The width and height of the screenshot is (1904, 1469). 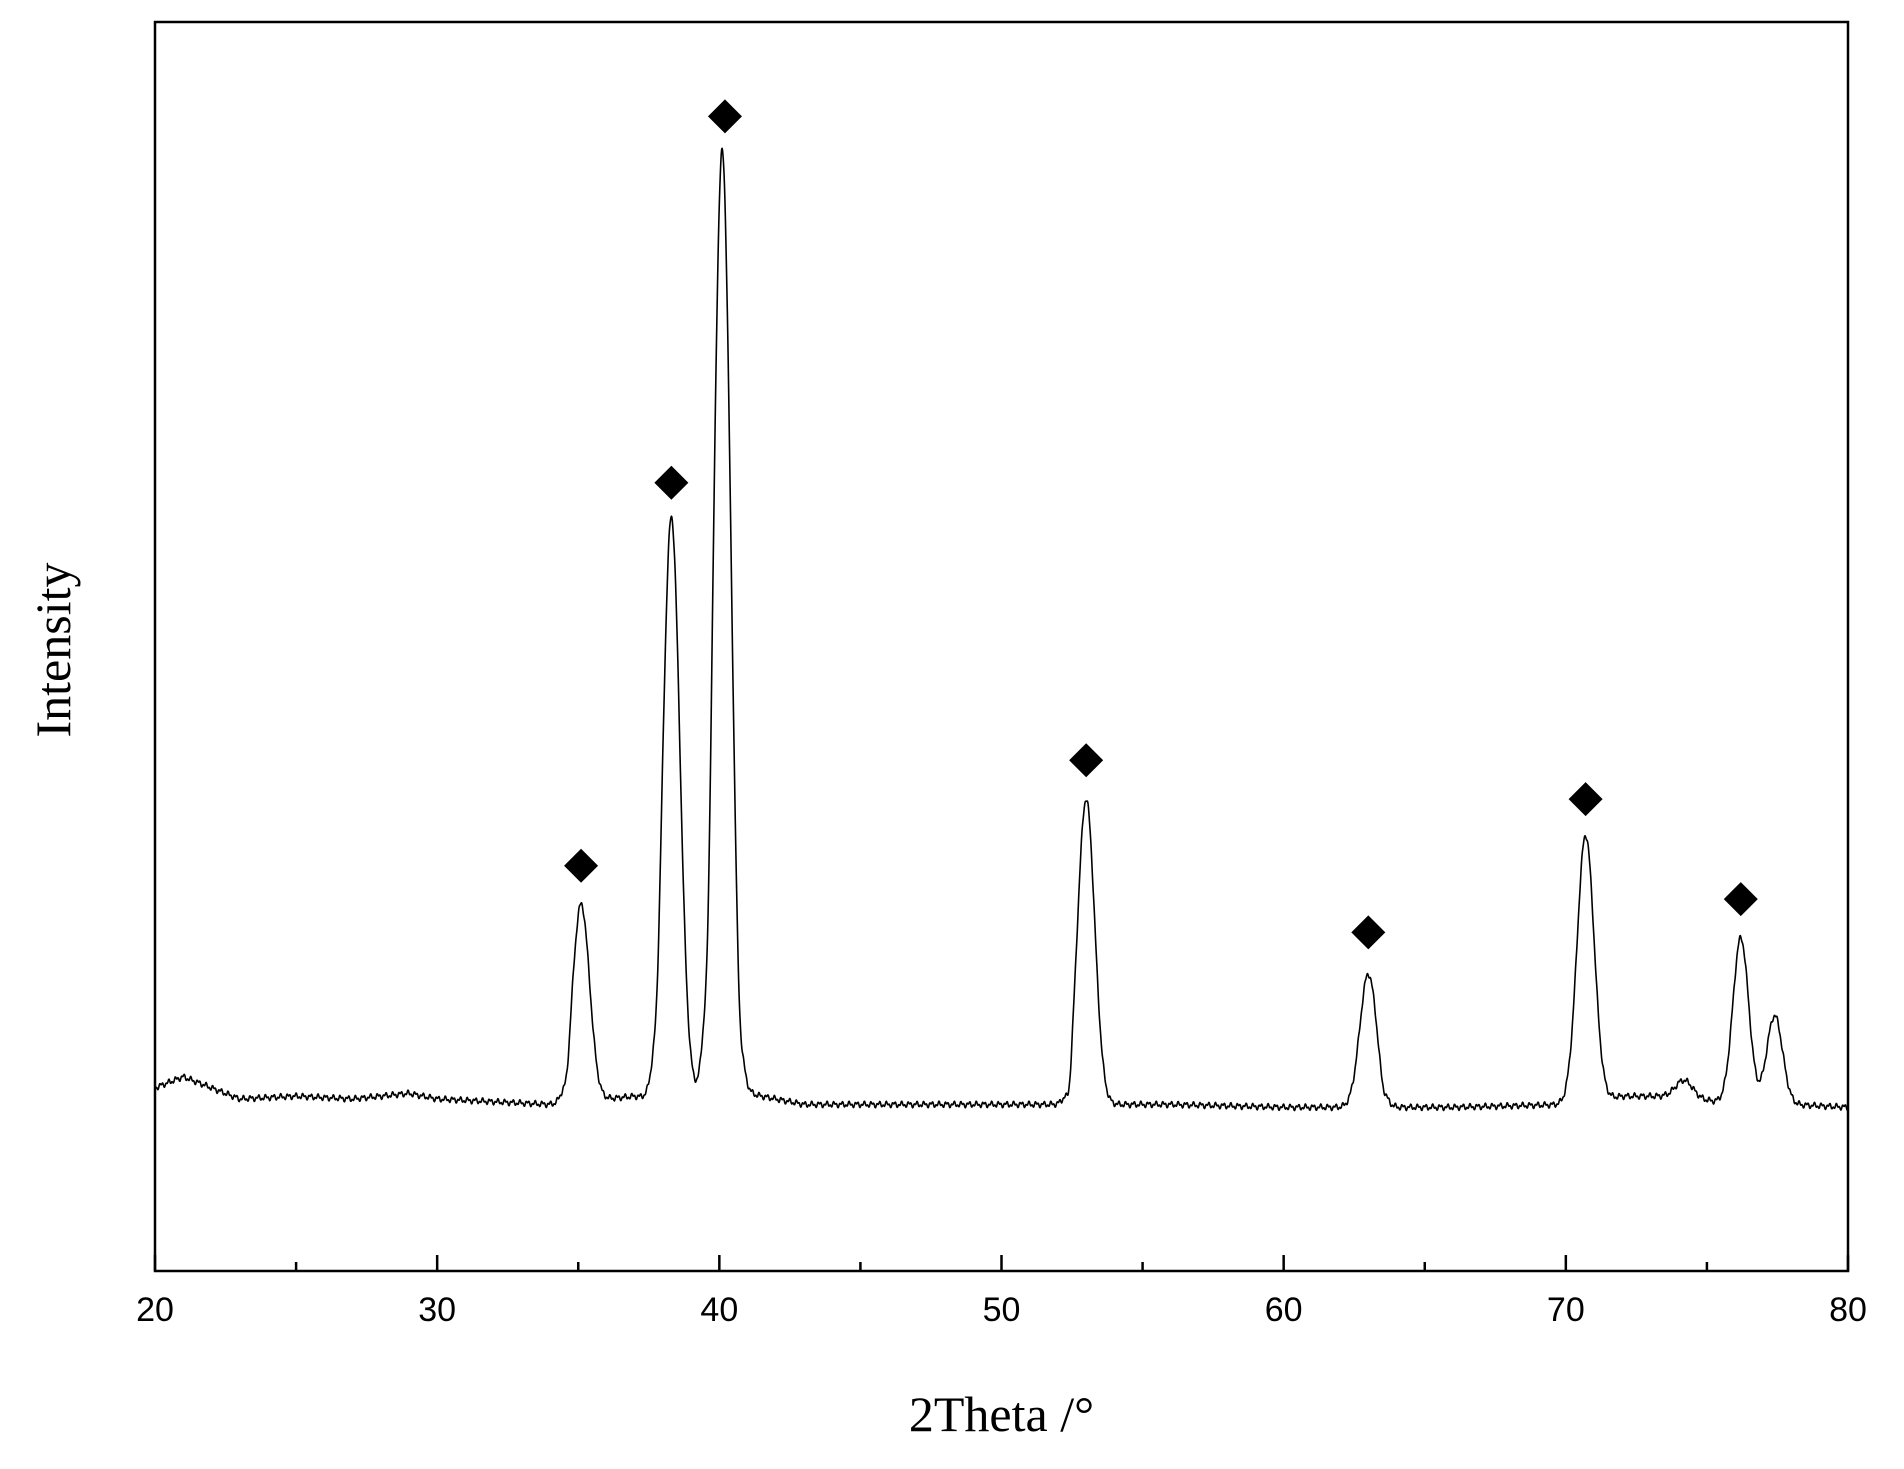 I want to click on y-axis-title: Intensity, so click(x=53, y=650).